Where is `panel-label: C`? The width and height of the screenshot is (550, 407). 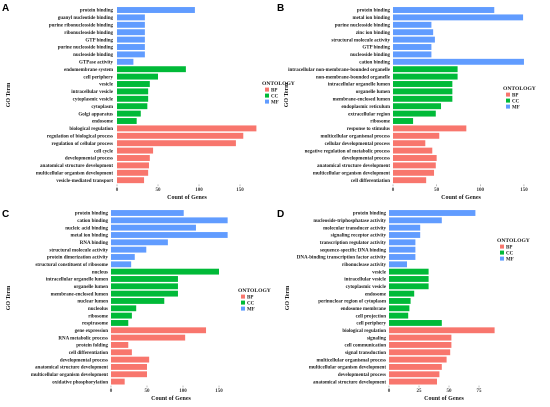
panel-label: C is located at coordinates (5, 214).